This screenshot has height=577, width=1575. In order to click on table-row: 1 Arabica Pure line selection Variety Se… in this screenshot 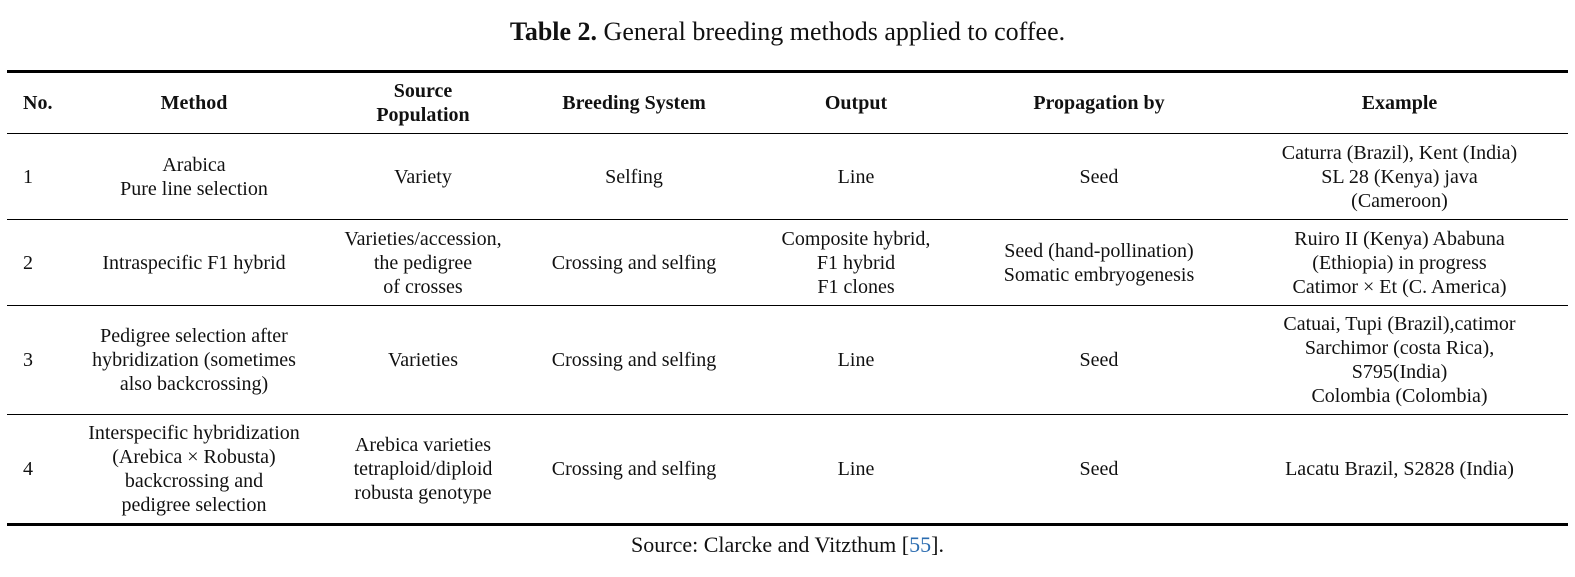, I will do `click(787, 176)`.